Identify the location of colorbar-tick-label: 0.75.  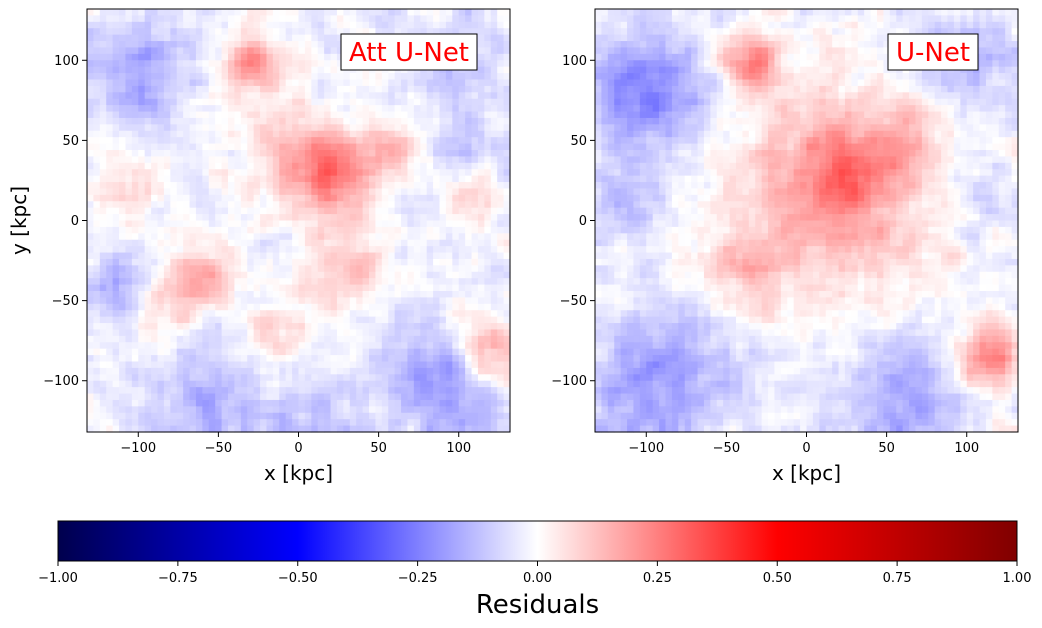
(897, 578).